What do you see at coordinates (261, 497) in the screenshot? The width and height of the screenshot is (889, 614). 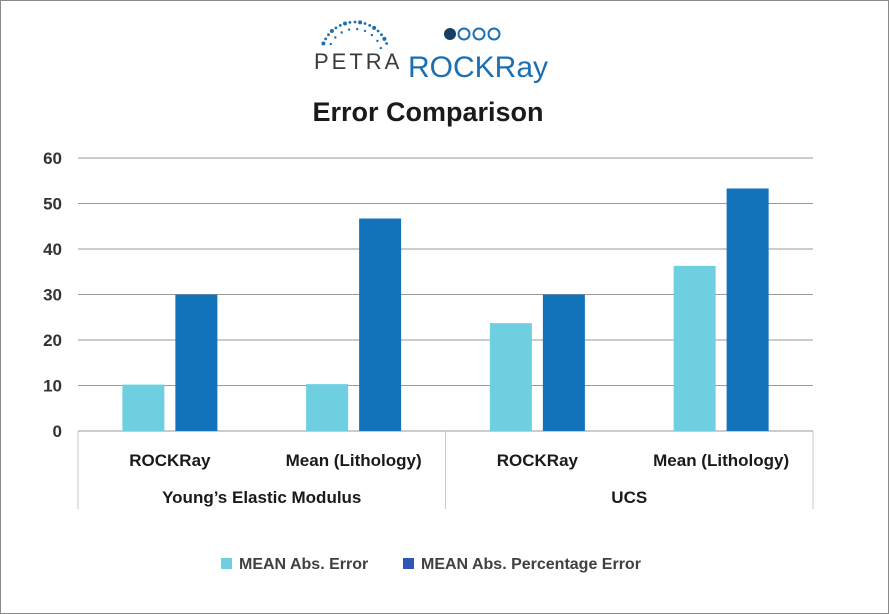 I see `x-group-label: Young’s Elastic Modulus` at bounding box center [261, 497].